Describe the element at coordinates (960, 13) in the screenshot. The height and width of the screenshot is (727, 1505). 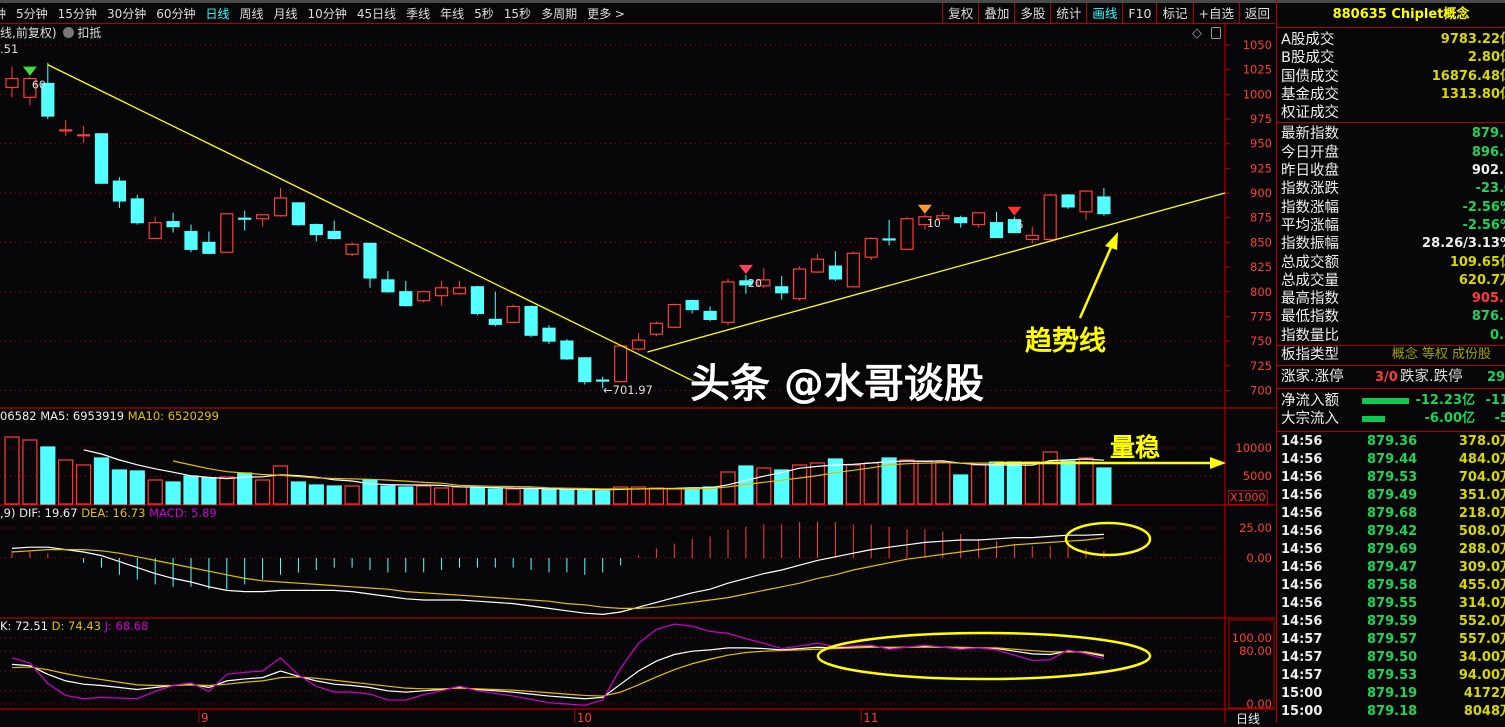
I see `toolbar-button: 复权` at that location.